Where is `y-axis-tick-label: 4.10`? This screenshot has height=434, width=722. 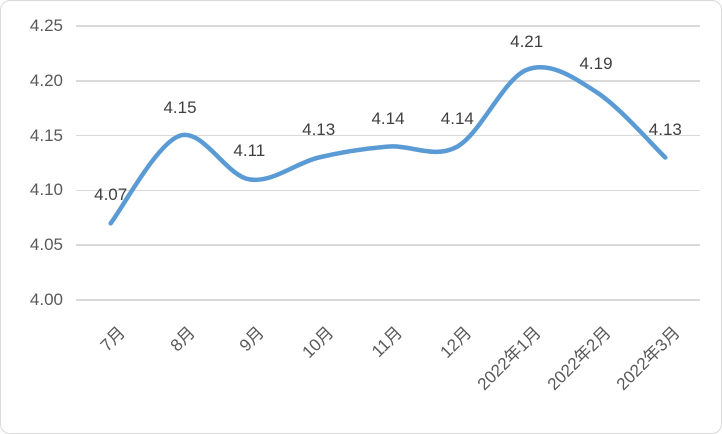 y-axis-tick-label: 4.10 is located at coordinates (46, 190).